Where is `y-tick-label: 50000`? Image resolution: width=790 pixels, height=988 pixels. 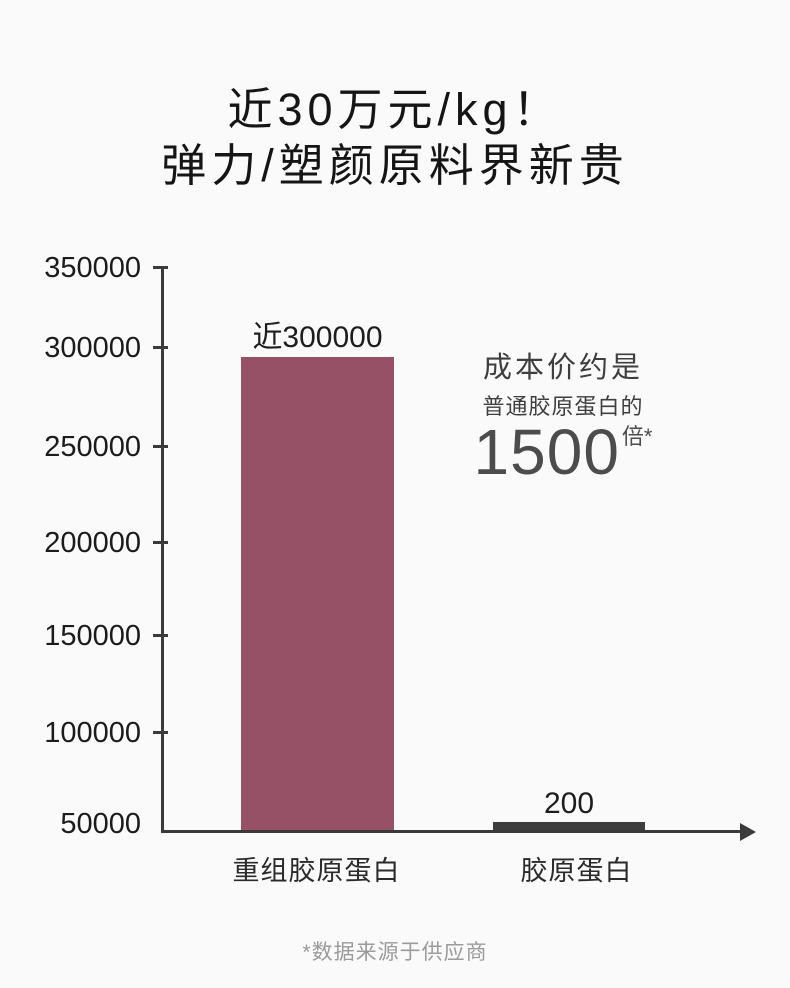 y-tick-label: 50000 is located at coordinates (100, 824).